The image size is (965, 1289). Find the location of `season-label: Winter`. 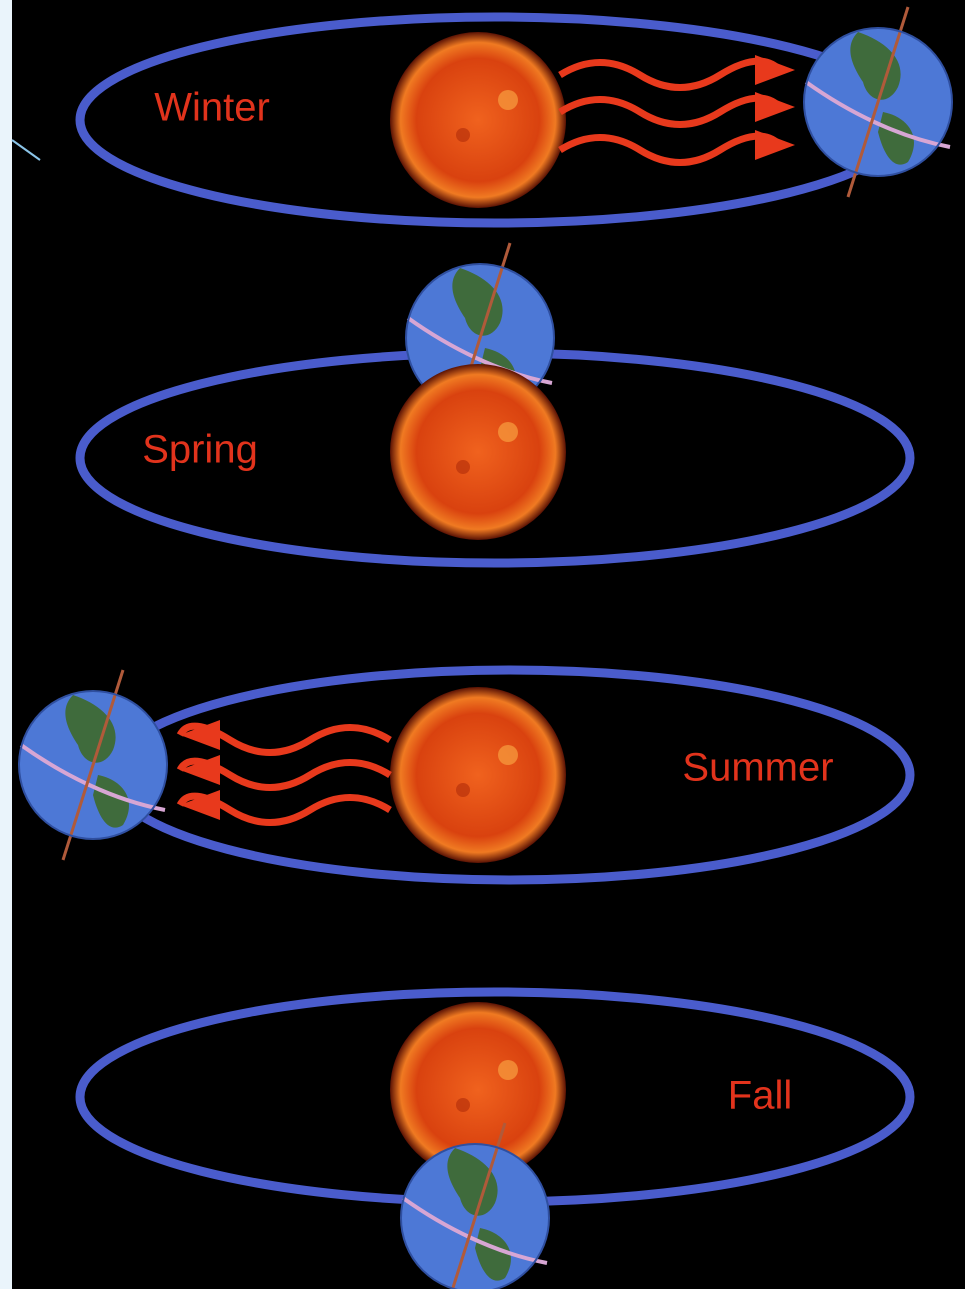

season-label: Winter is located at coordinates (212, 108).